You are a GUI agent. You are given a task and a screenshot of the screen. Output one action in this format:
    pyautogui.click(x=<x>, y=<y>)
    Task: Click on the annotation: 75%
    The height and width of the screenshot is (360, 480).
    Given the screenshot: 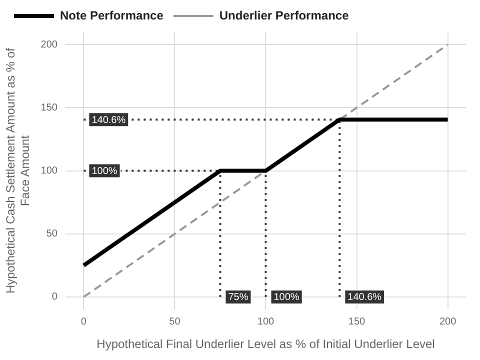 What is the action you would take?
    pyautogui.click(x=238, y=298)
    